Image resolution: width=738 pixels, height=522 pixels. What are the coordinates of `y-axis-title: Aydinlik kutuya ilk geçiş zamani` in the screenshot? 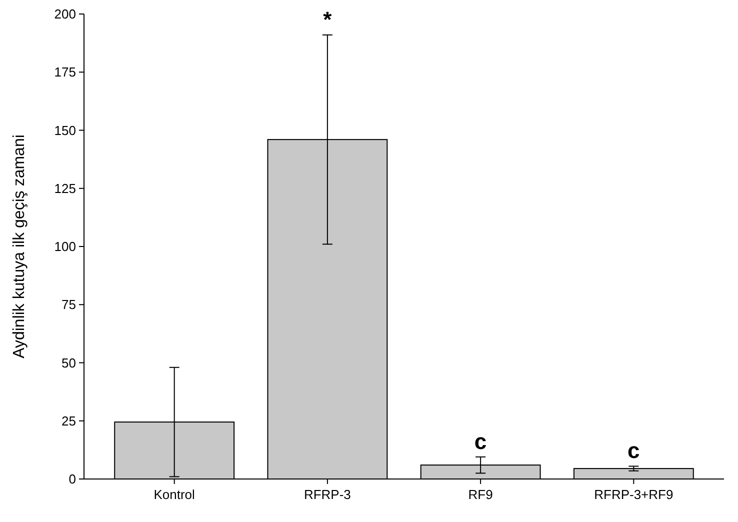 It's located at (19, 246).